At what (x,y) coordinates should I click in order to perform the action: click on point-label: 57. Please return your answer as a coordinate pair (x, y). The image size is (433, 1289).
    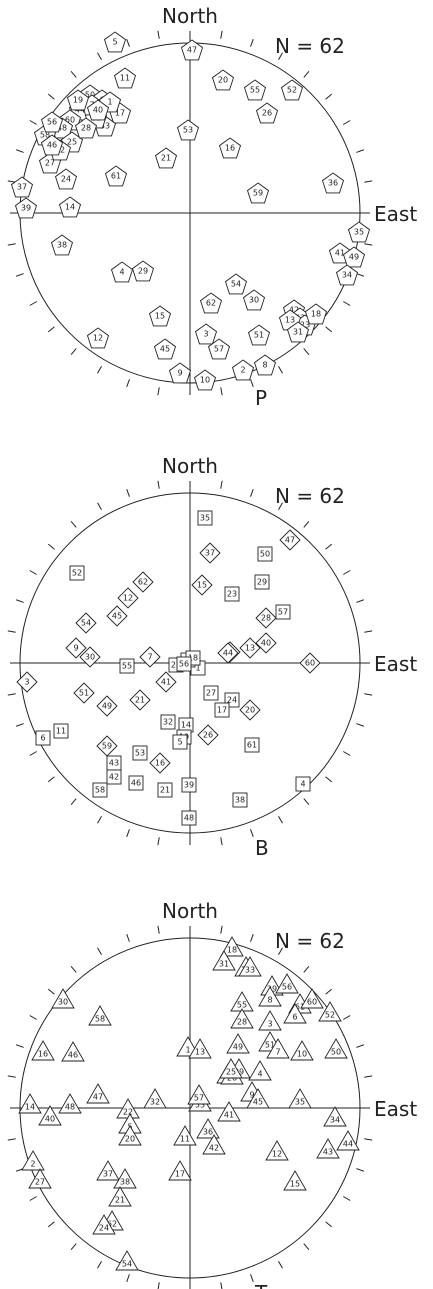
    Looking at the image, I should click on (199, 1098).